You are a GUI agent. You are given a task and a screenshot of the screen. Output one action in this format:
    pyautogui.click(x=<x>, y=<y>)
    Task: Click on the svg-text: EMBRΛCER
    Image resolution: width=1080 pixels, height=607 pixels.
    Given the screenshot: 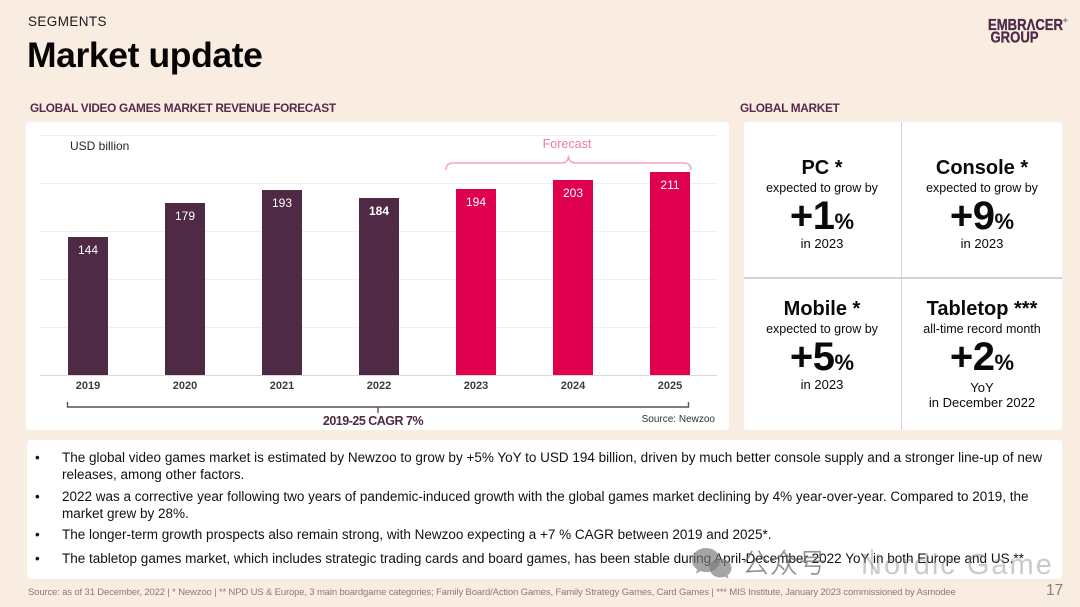 What is the action you would take?
    pyautogui.click(x=1025, y=25)
    